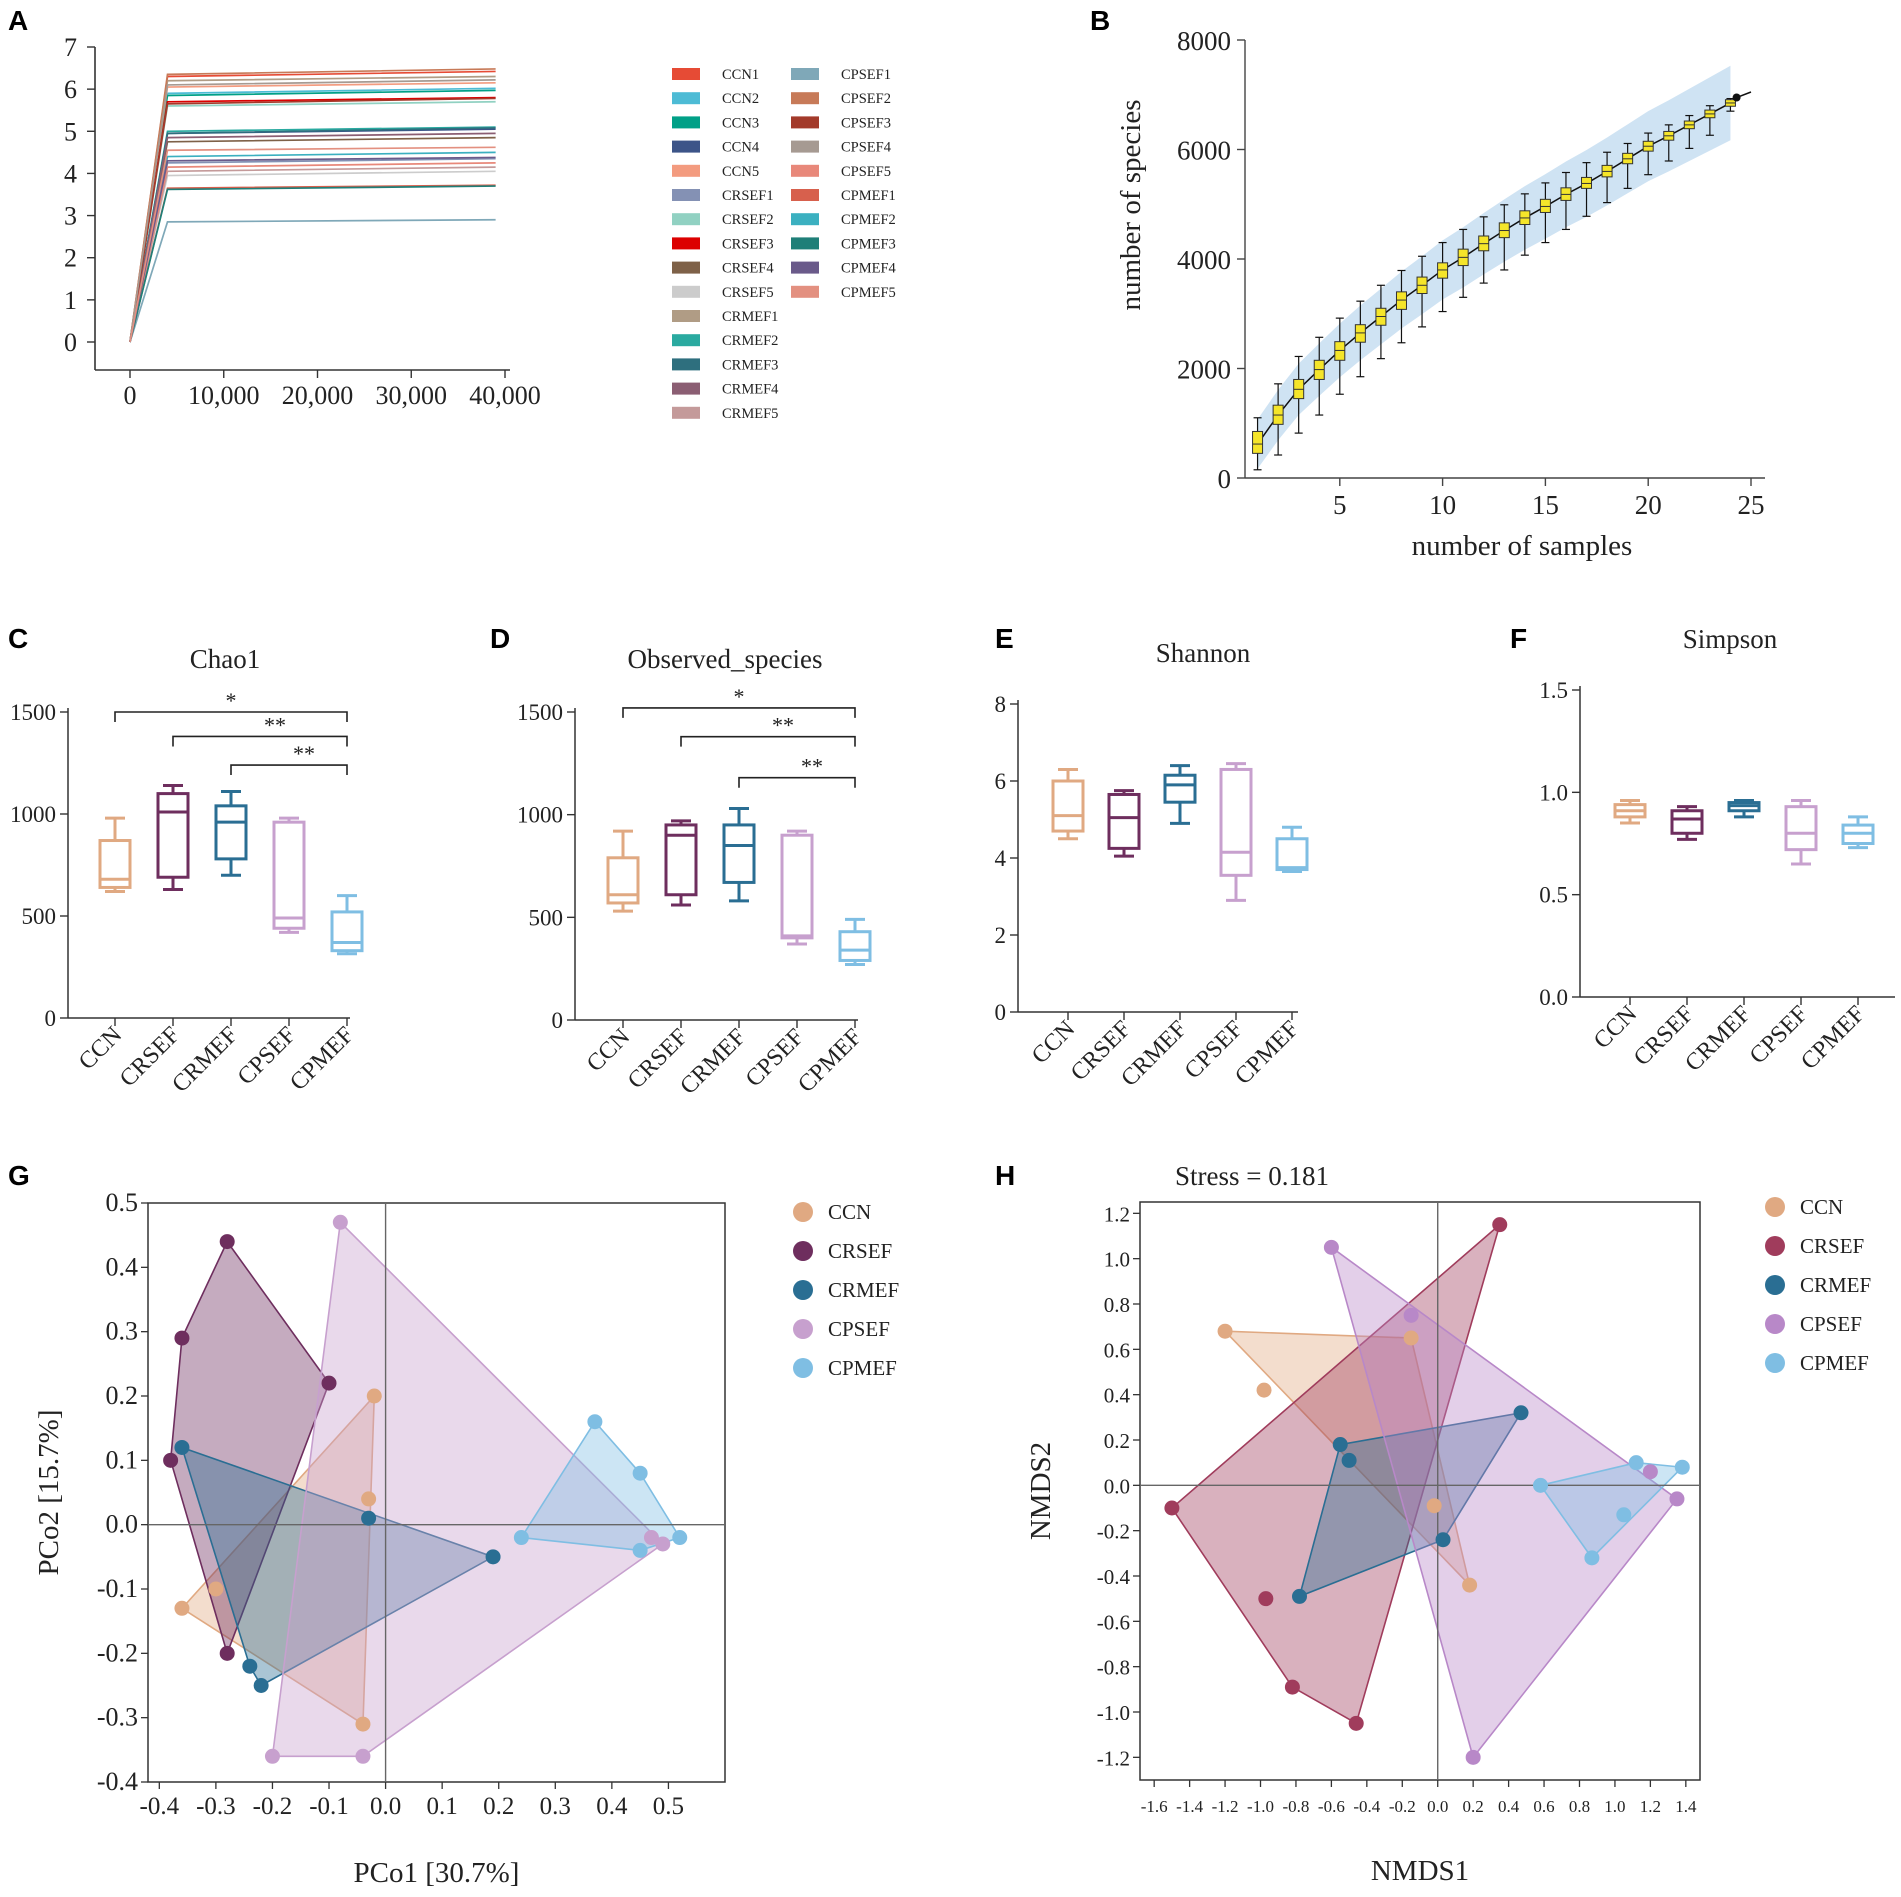 This screenshot has width=1901, height=1897. Describe the element at coordinates (1117, 1214) in the screenshot. I see `y-tick-label: 1.2` at that location.